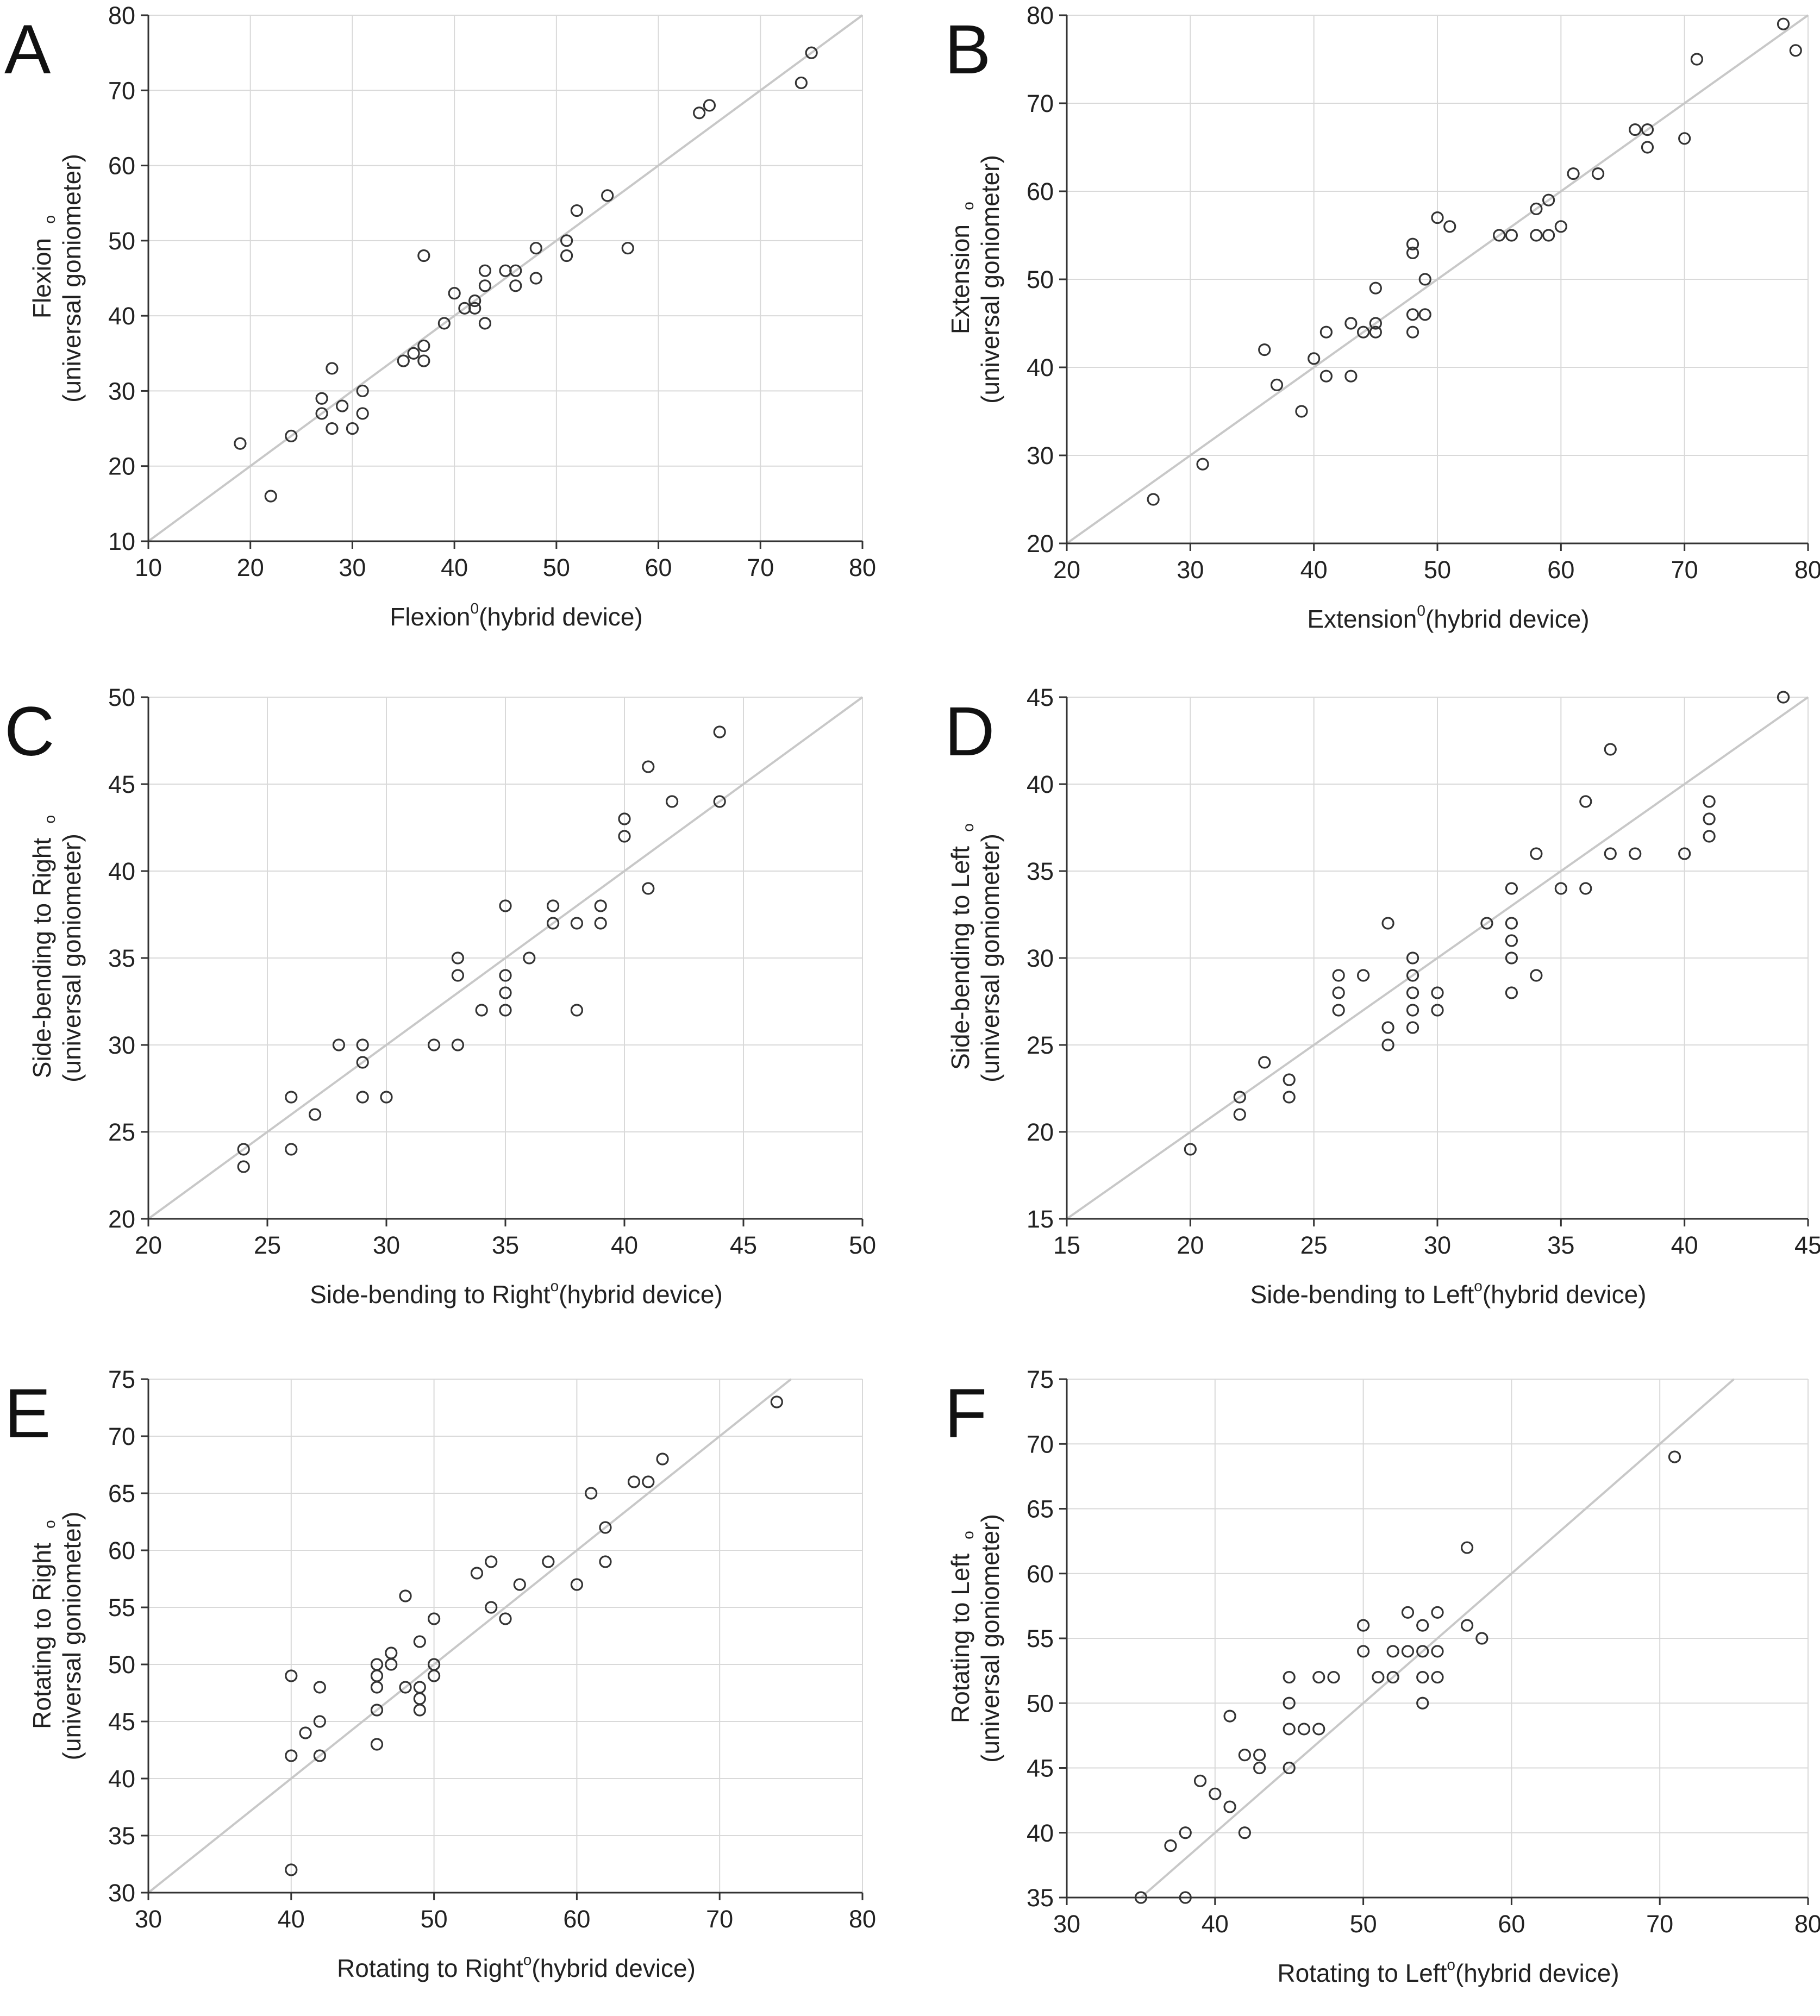 The width and height of the screenshot is (1820, 2016). Describe the element at coordinates (966, 1413) in the screenshot. I see `panel-letter: F` at that location.